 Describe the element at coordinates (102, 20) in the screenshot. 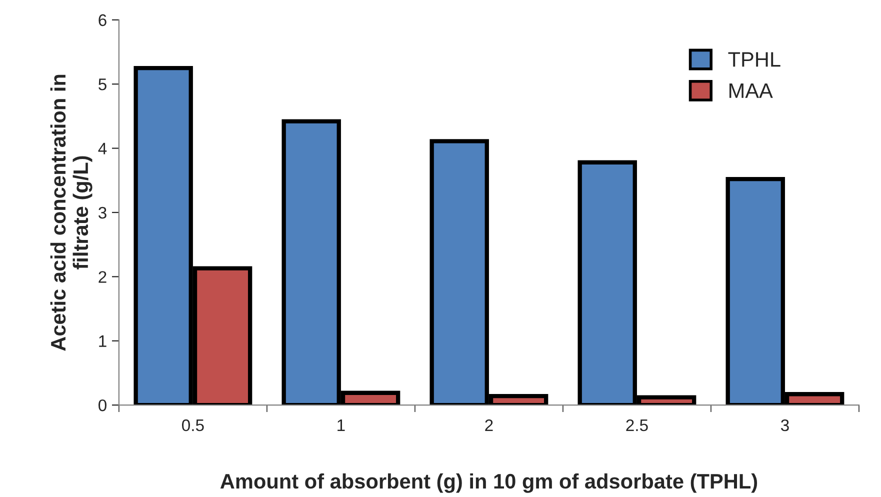

I see `y-tick-label: 6` at that location.